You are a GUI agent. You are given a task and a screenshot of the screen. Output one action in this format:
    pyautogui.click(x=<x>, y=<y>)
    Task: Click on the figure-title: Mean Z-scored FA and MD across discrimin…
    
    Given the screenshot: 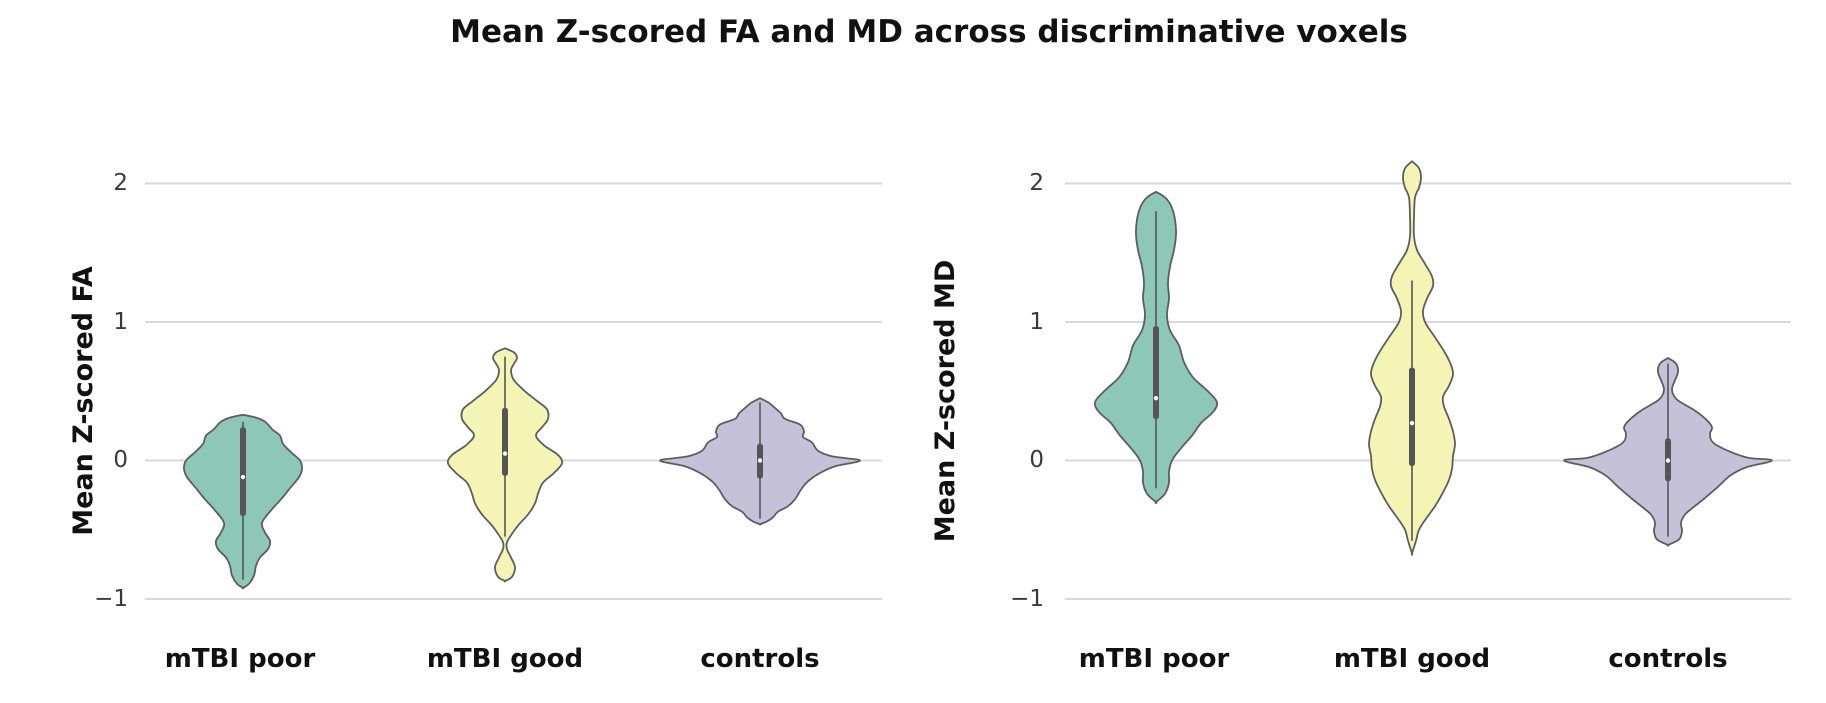 What is the action you would take?
    pyautogui.click(x=929, y=32)
    